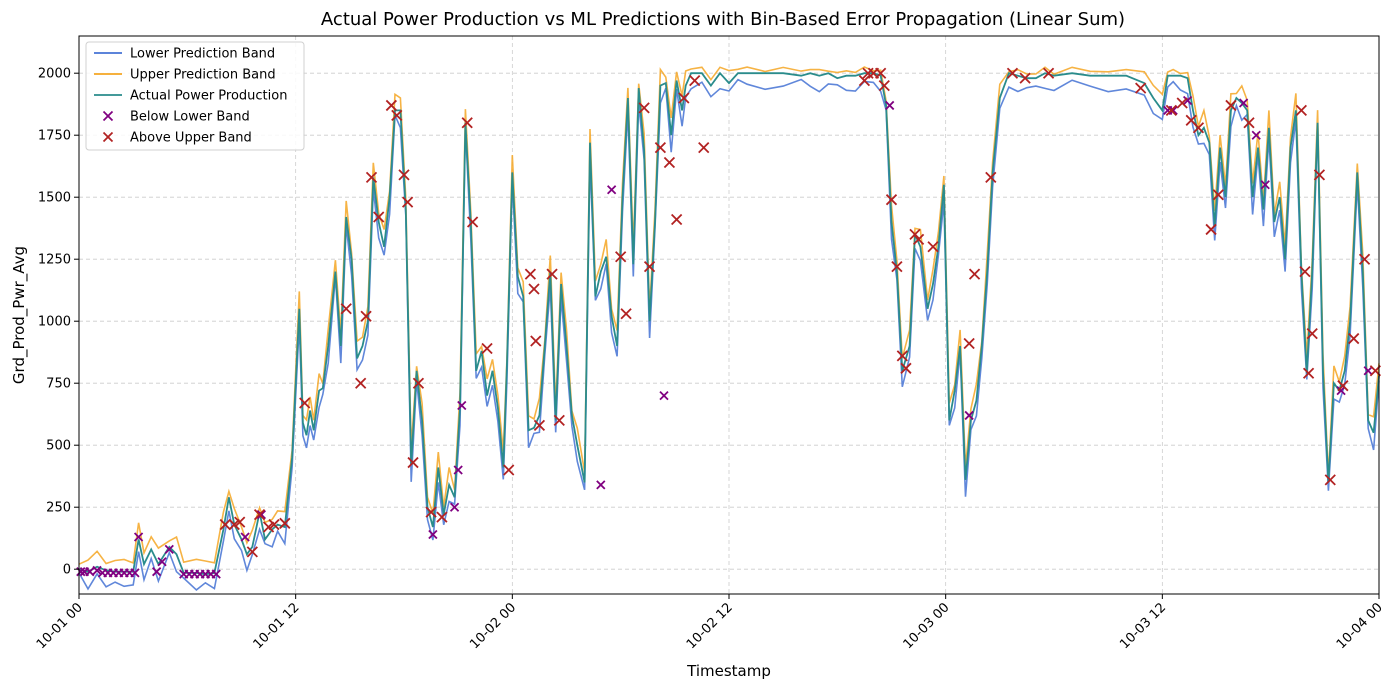 This screenshot has width=1389, height=690. What do you see at coordinates (493, 626) in the screenshot?
I see `x-tick-label: 10-02 00` at bounding box center [493, 626].